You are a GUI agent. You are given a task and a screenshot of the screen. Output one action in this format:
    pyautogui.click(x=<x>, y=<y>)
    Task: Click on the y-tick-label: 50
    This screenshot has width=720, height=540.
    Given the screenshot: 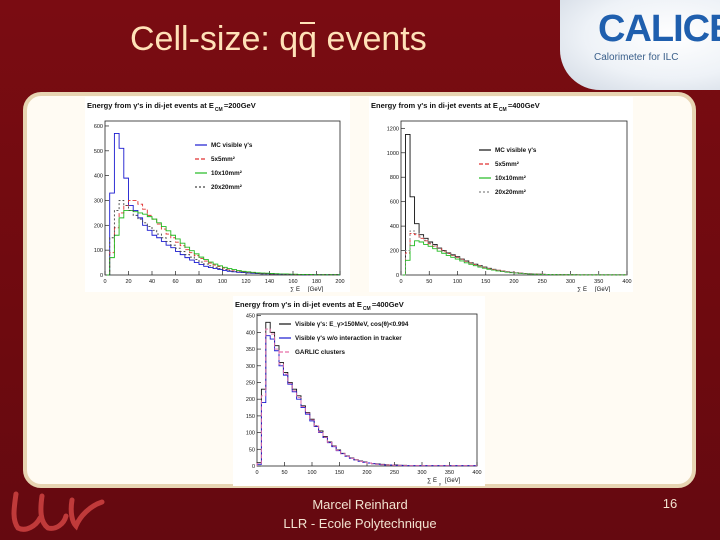 What is the action you would take?
    pyautogui.click(x=252, y=450)
    